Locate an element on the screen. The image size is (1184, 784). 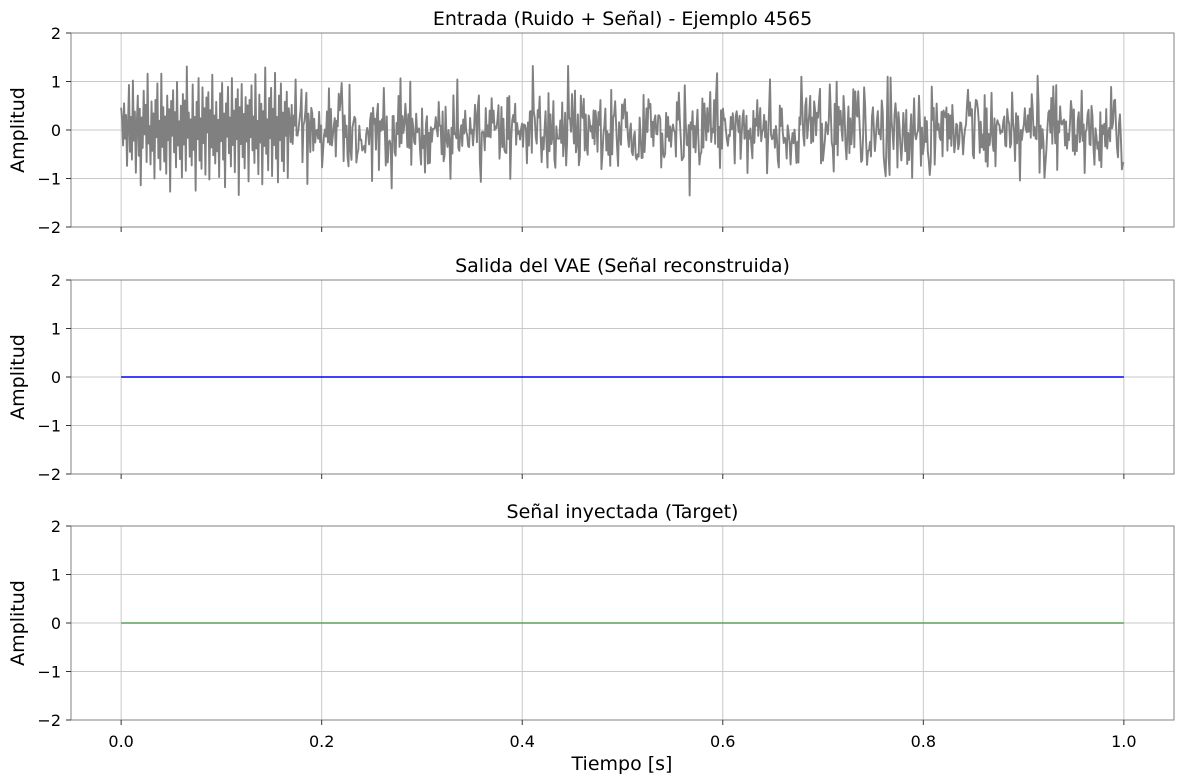
x-tick-label: 0.2 is located at coordinates (321, 741).